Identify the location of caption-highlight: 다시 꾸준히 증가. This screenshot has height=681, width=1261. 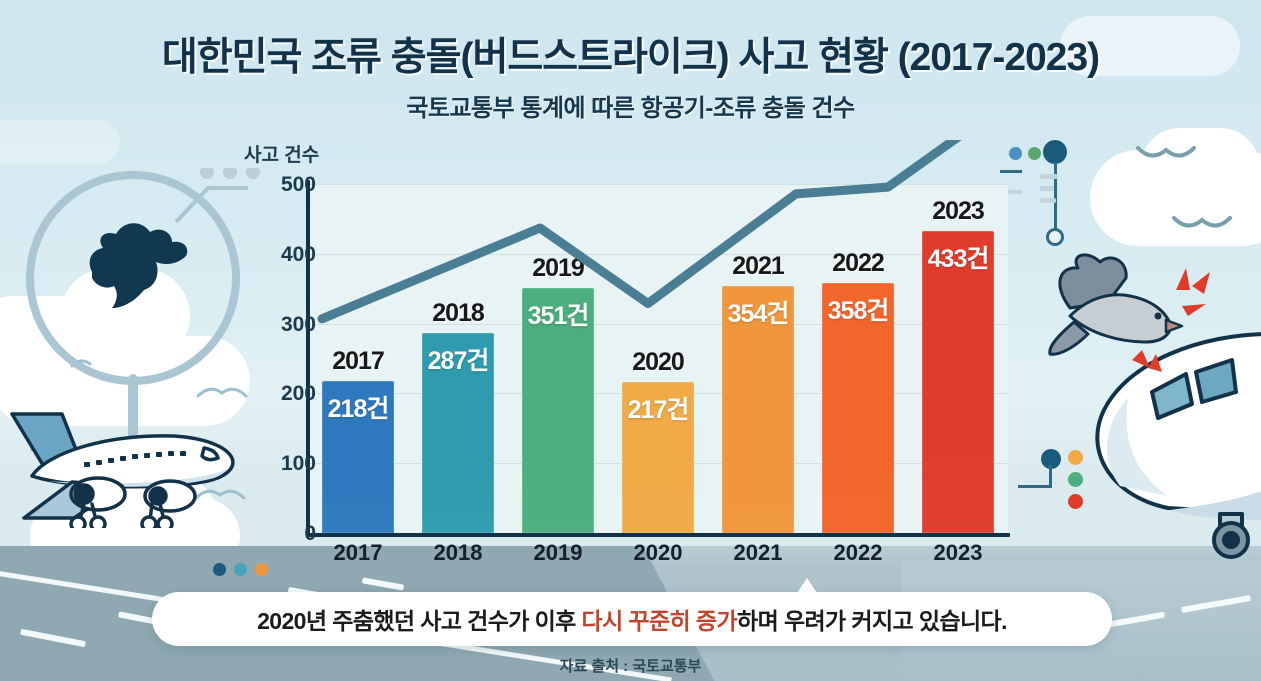
(659, 621).